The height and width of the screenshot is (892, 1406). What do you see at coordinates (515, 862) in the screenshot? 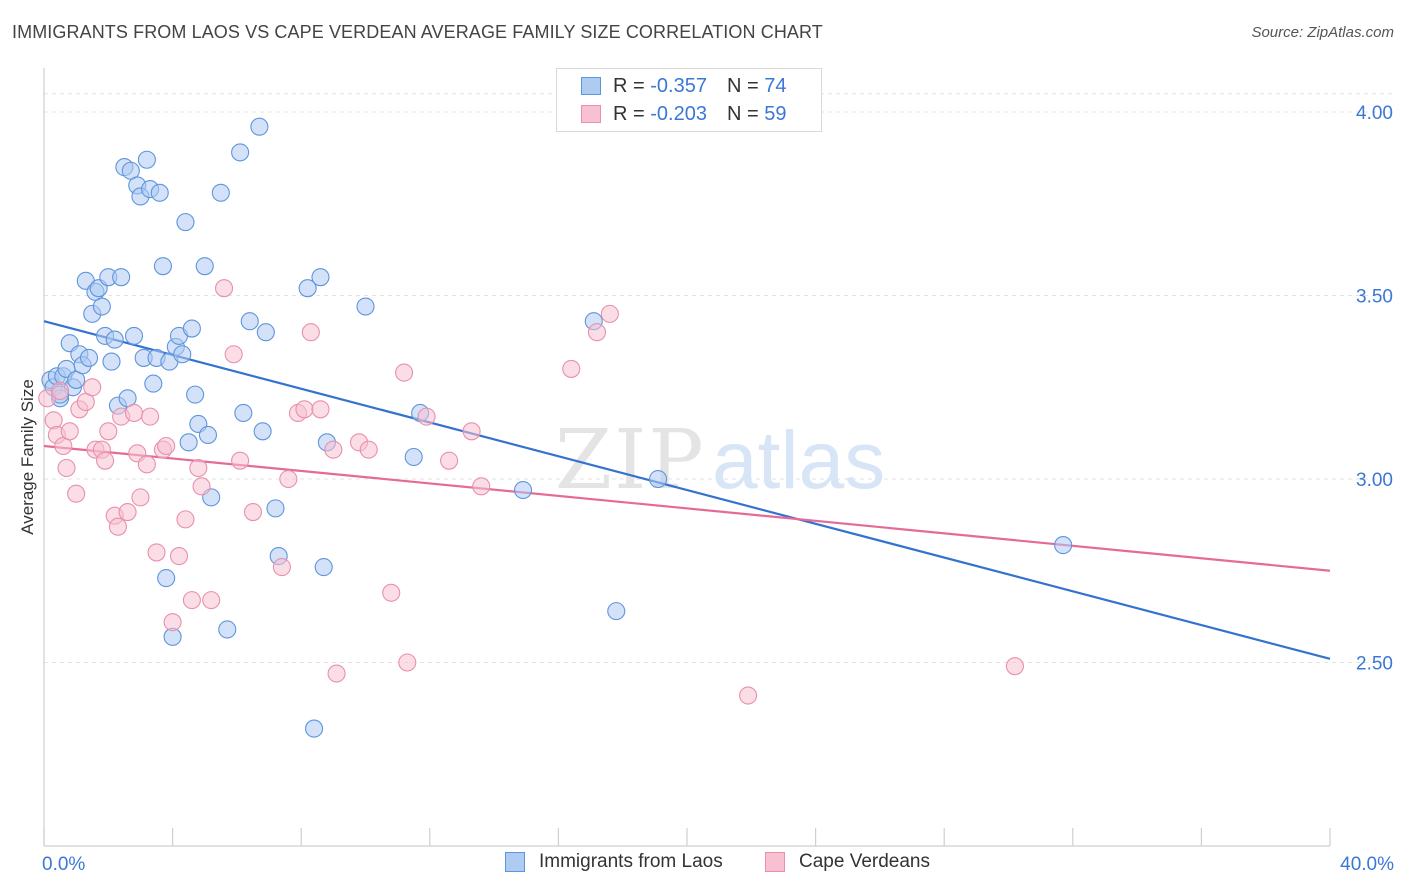
I see `laos-legend-swatch-icon` at bounding box center [515, 862].